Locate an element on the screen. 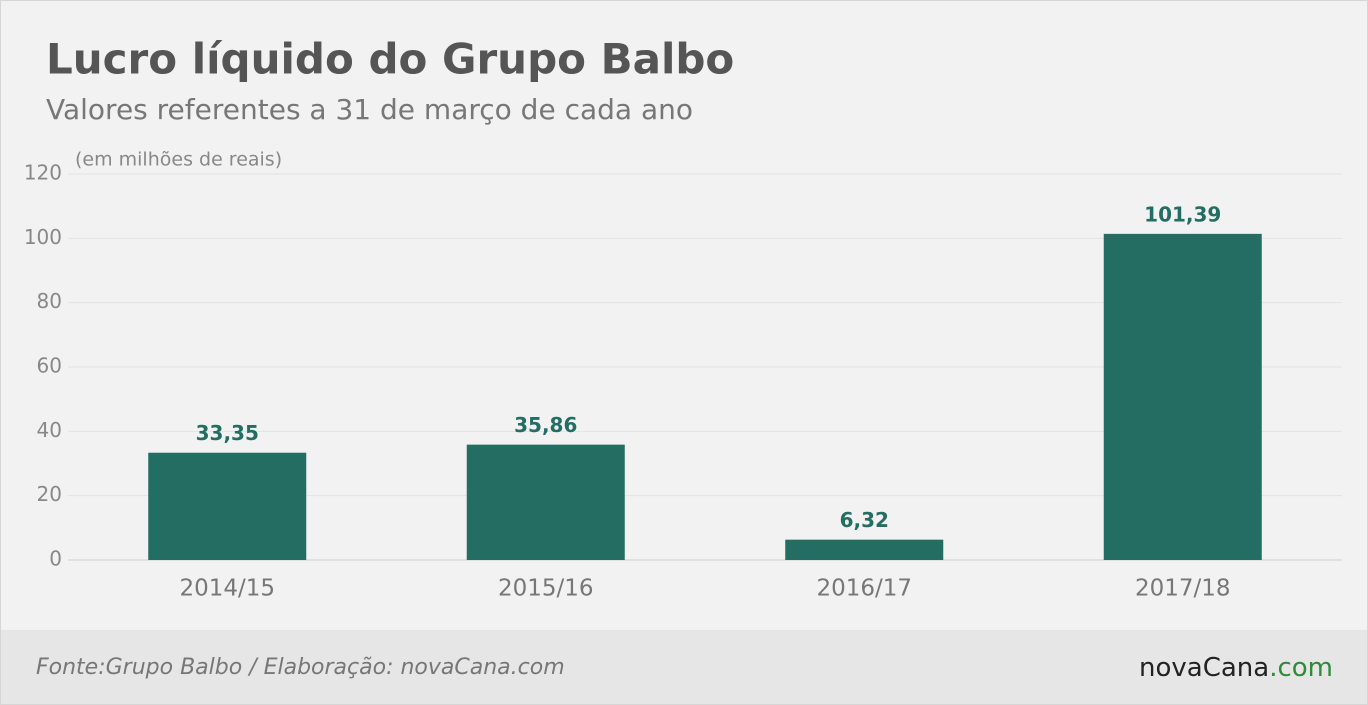 The image size is (1368, 705). x-tick-label: 2014/15 is located at coordinates (227, 589).